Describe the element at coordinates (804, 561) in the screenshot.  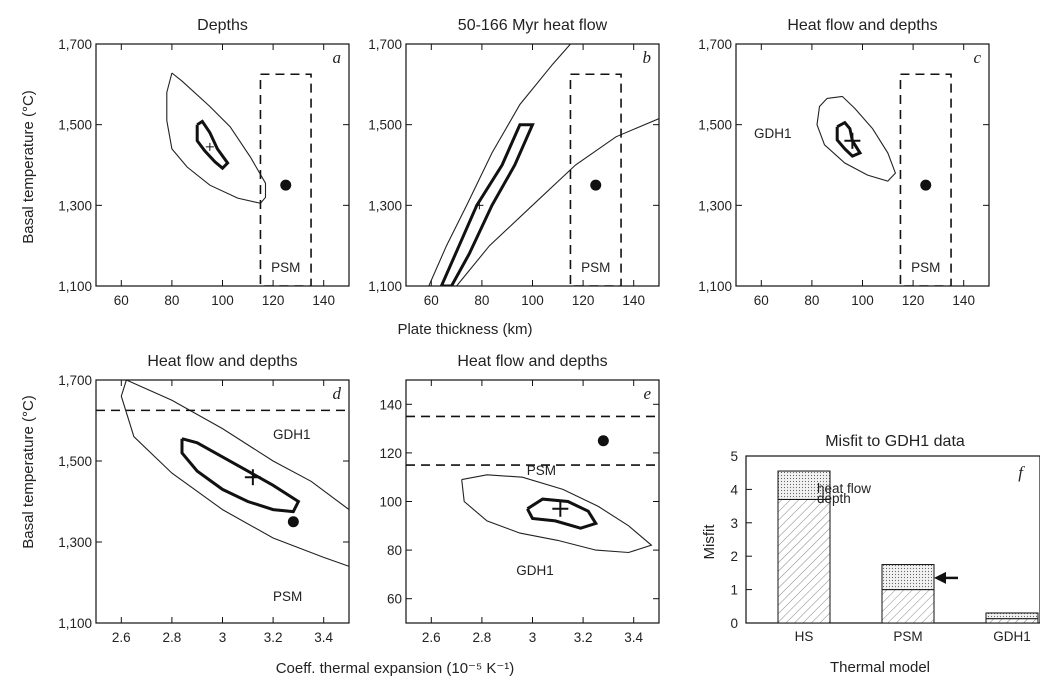
I see `bar-depth-hs` at that location.